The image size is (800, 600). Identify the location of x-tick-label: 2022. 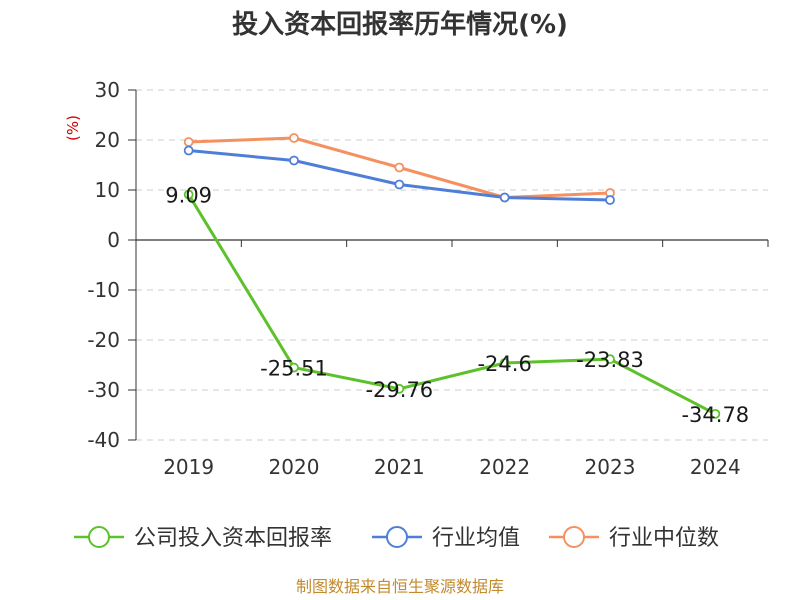
(504, 467).